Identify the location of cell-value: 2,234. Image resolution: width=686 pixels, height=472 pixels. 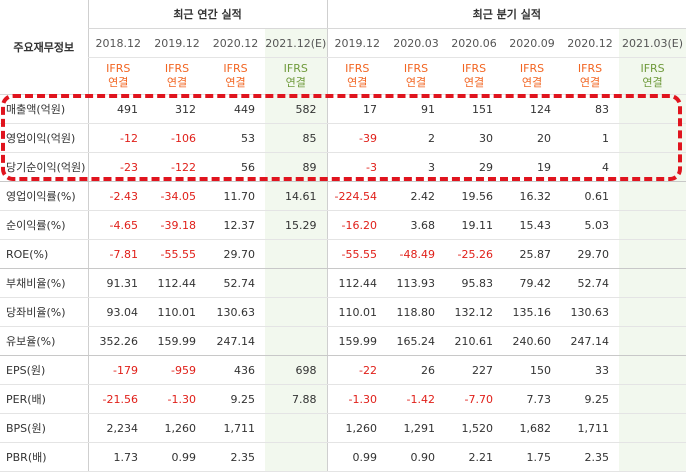
(117, 428).